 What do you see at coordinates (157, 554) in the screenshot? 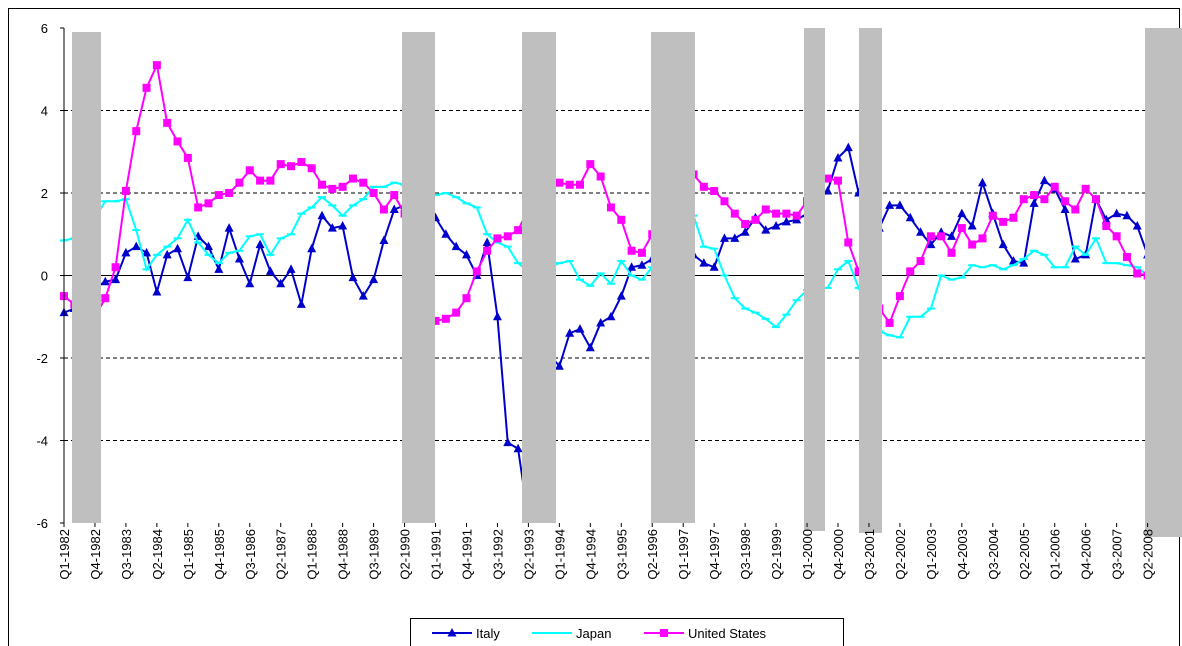
I see `x-tick-label: Q2-1984` at bounding box center [157, 554].